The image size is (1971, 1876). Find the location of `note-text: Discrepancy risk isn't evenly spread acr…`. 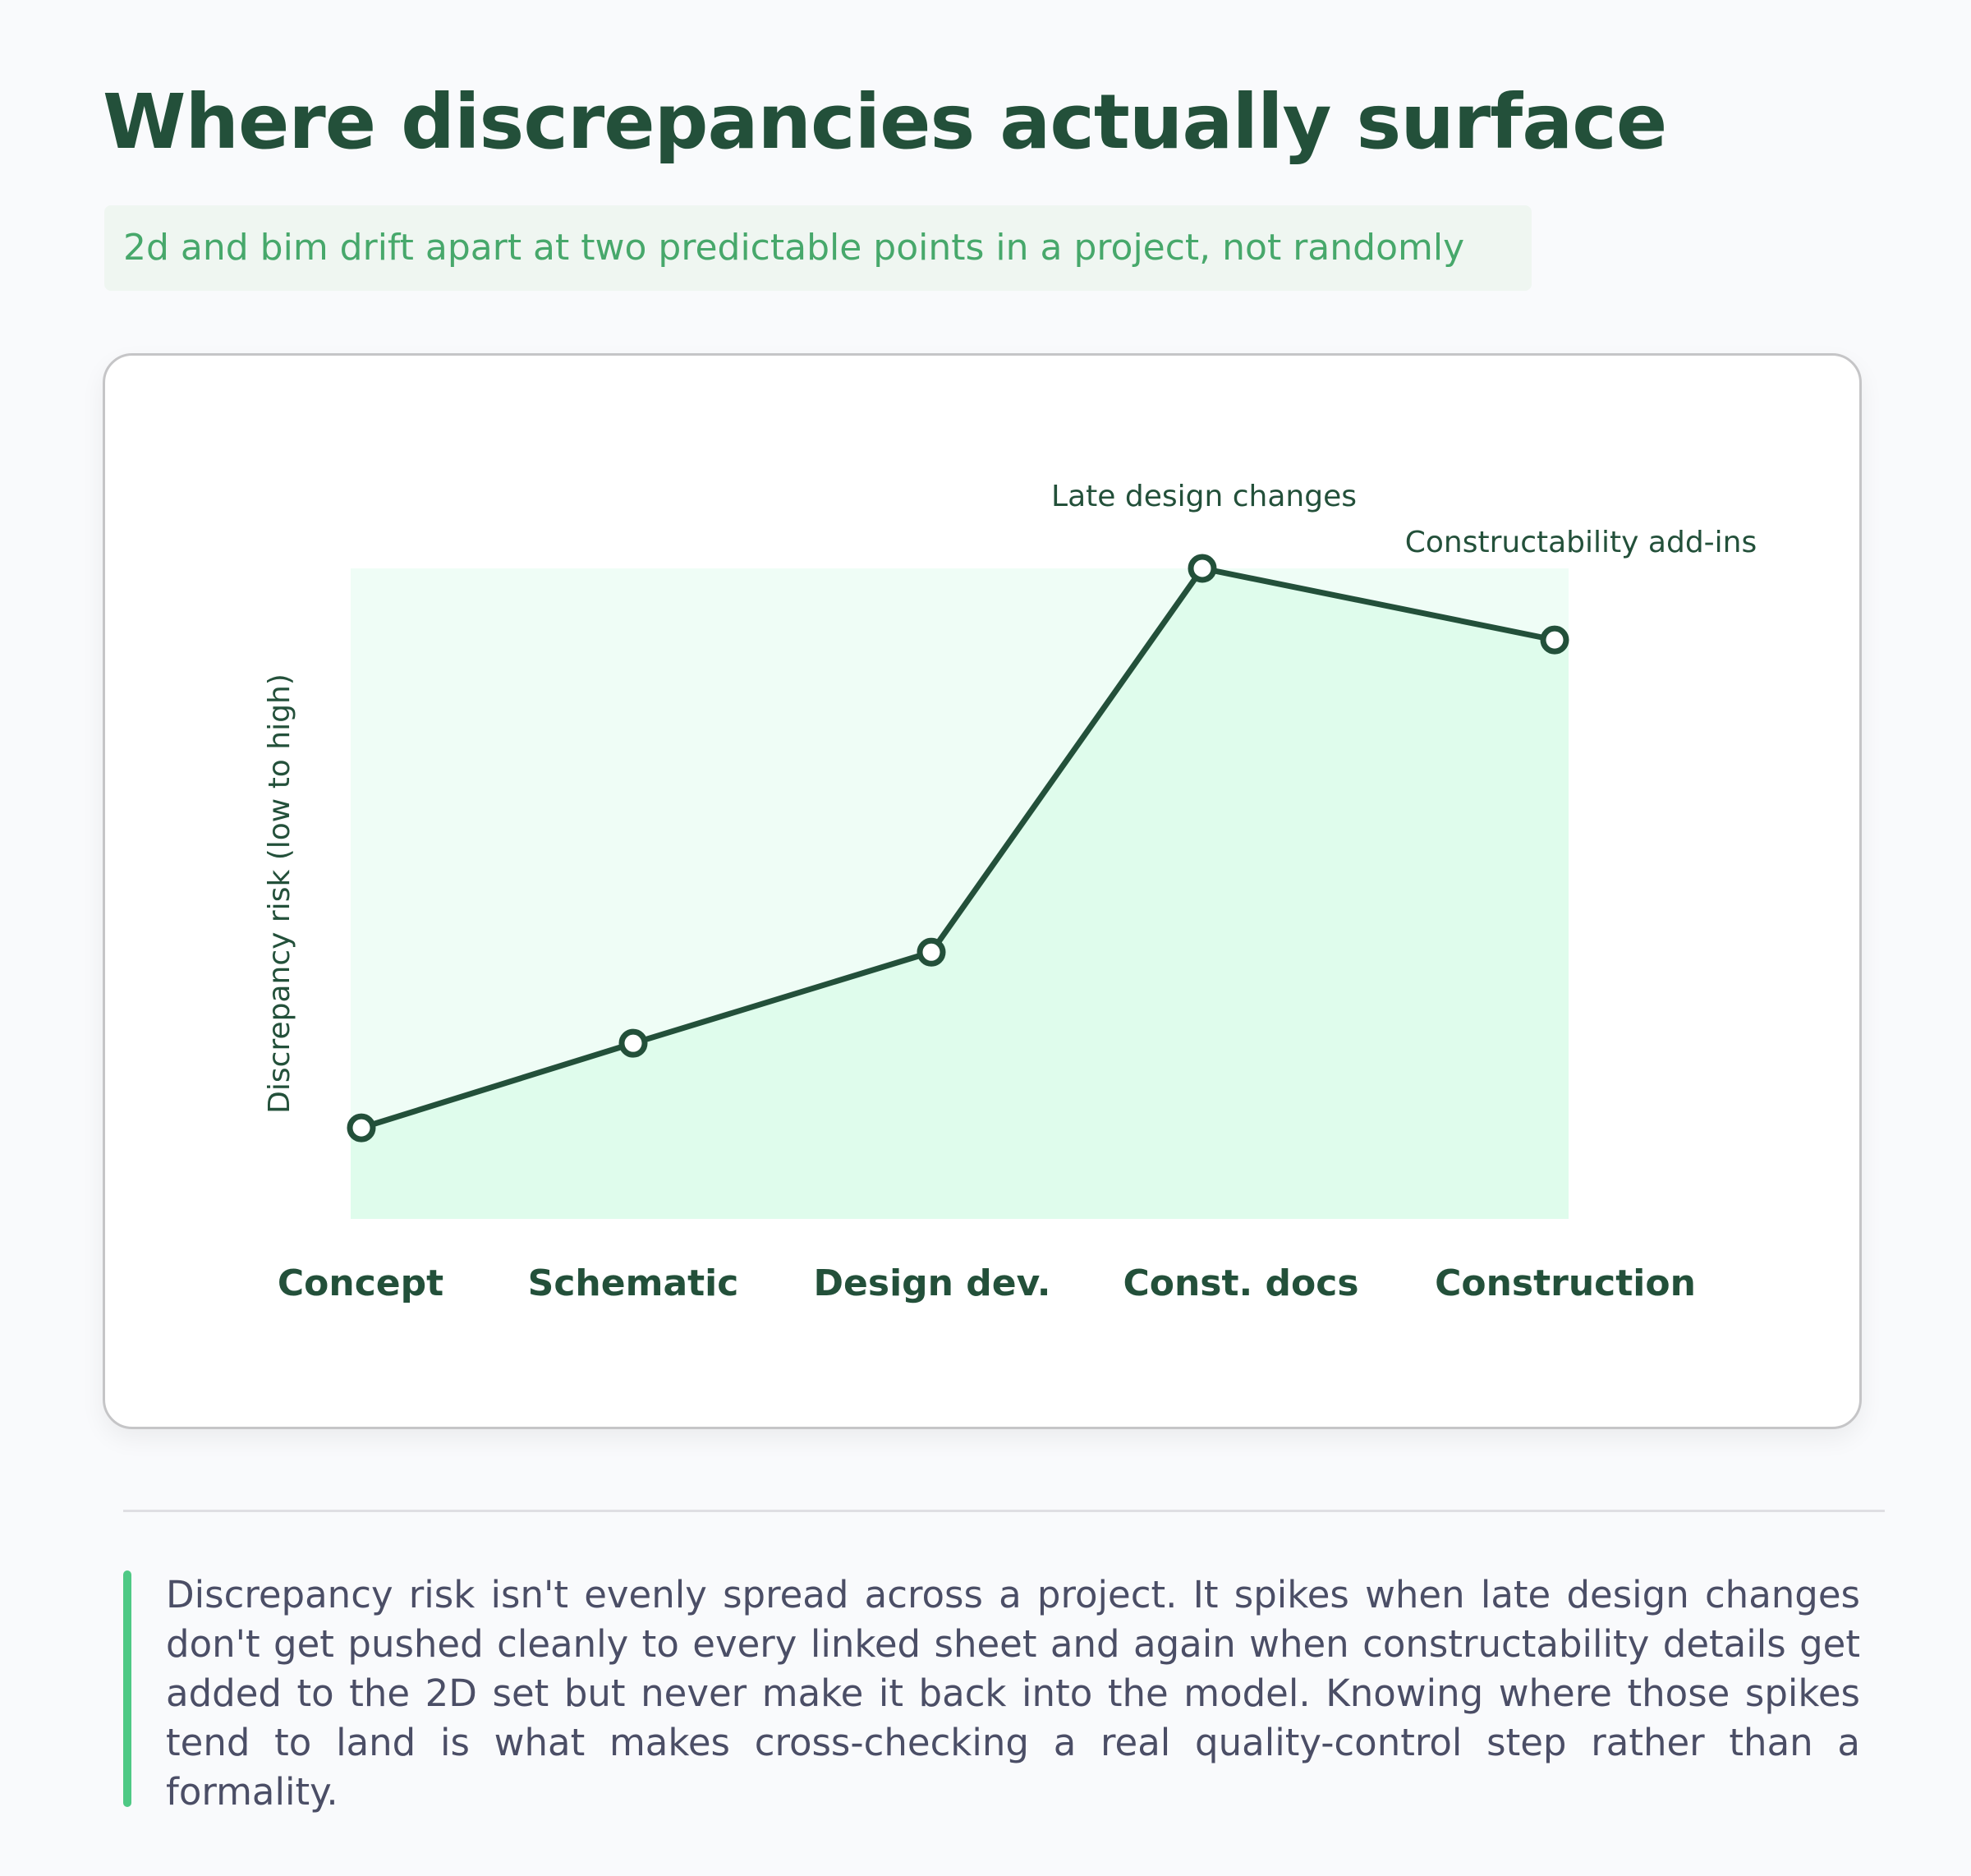

note-text: Discrepancy risk isn't evenly spread acr… is located at coordinates (1013, 1693).